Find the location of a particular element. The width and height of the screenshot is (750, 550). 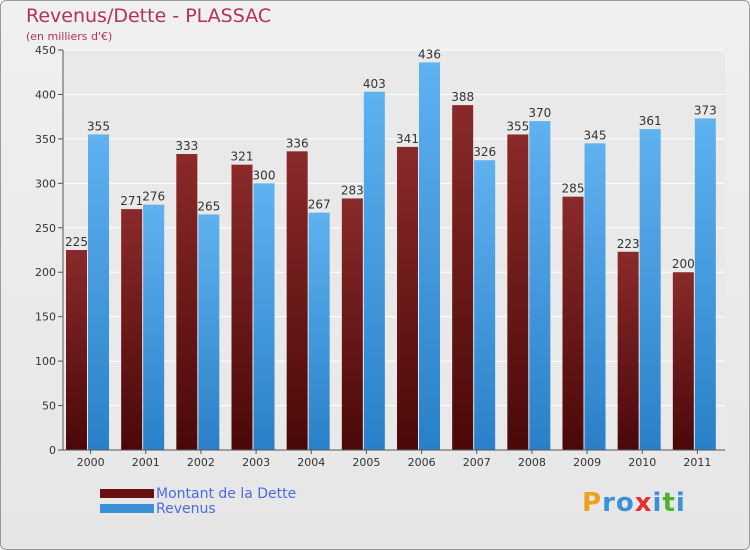

chart-title: Revenus/Dette - PLASSAC is located at coordinates (149, 16).